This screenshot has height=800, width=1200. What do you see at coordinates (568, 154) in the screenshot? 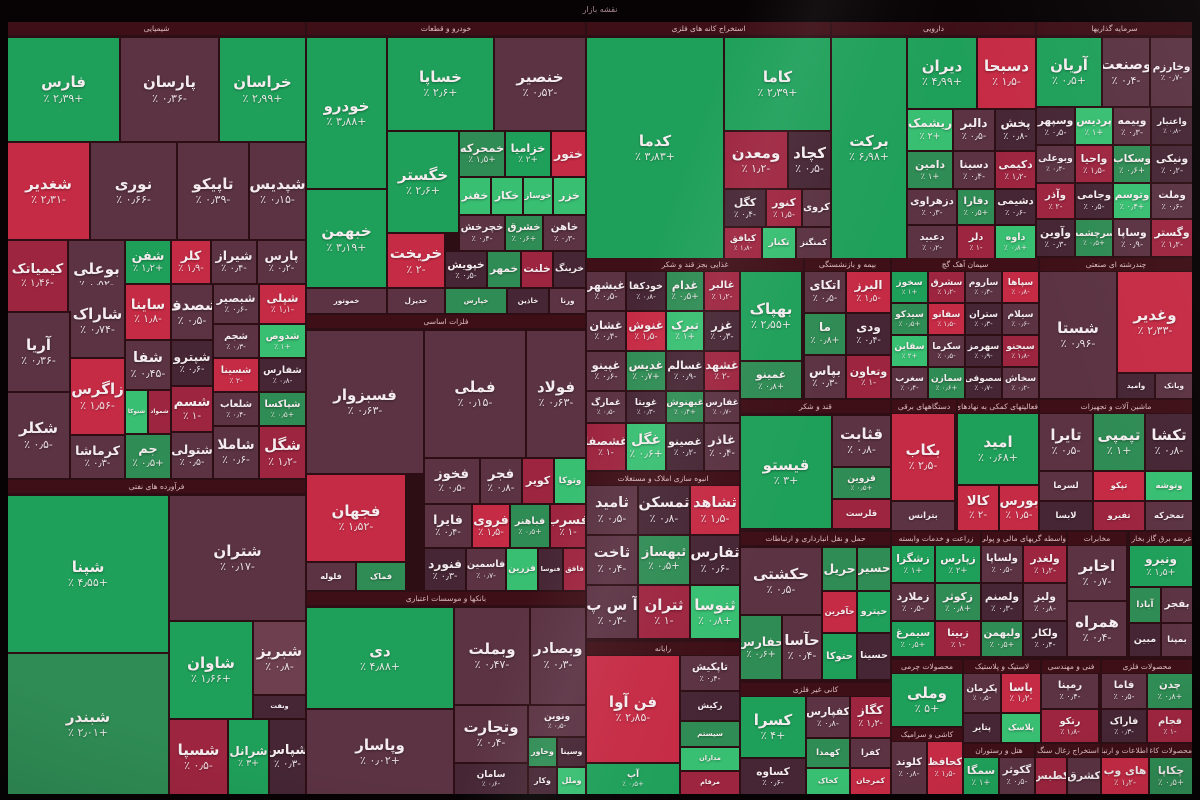
I see `stock-tile: ختور` at bounding box center [568, 154].